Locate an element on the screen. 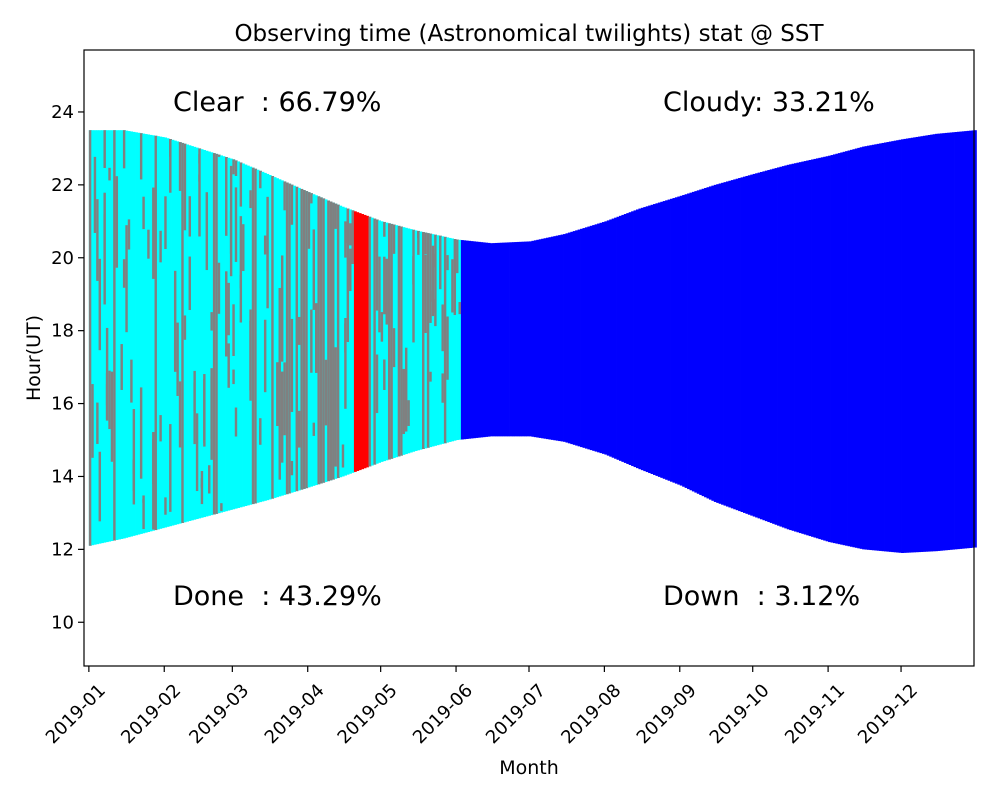 The width and height of the screenshot is (1000, 800). x-axis-title: Month is located at coordinates (529, 768).